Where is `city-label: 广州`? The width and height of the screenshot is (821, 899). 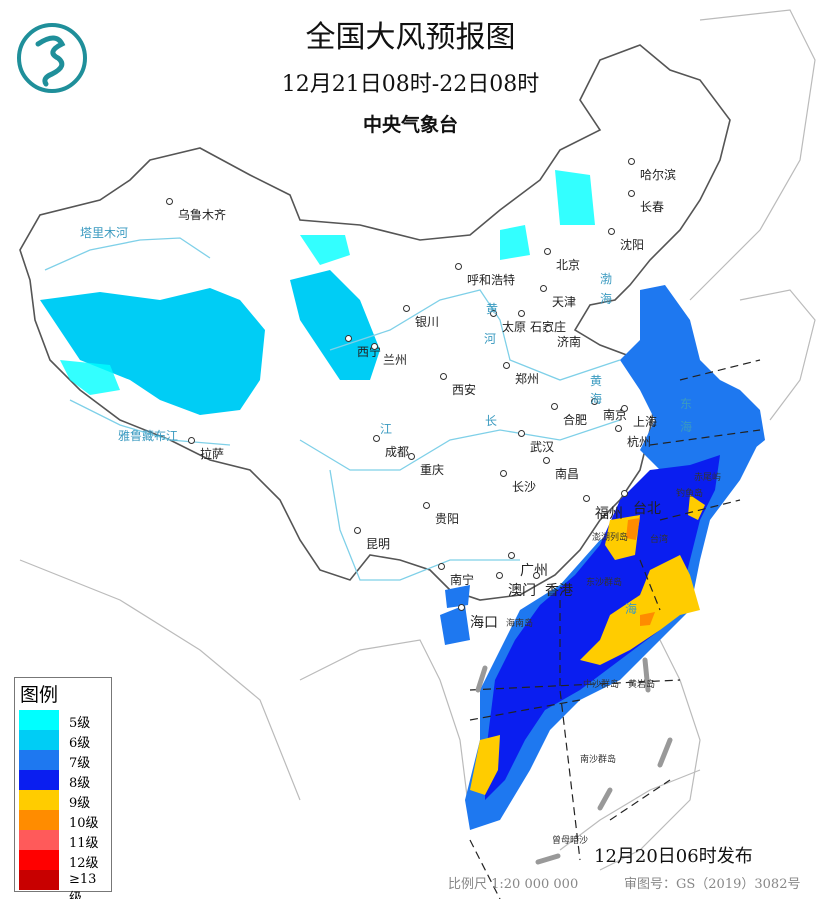 city-label: 广州 is located at coordinates (534, 571).